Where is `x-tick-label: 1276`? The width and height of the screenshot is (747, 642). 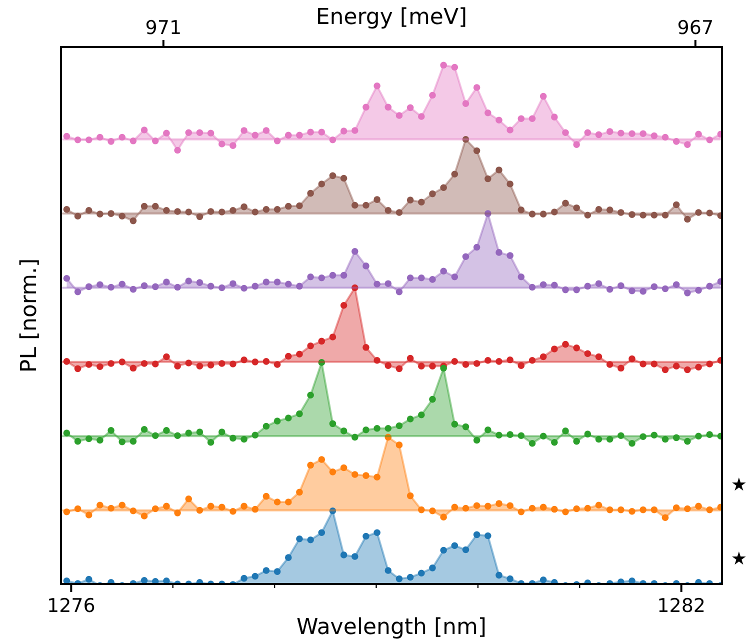 x-tick-label: 1276 is located at coordinates (71, 606).